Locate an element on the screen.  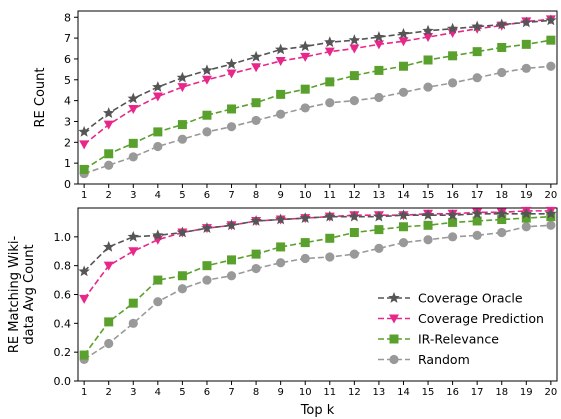
y-tick-label: 2 is located at coordinates (67, 142).